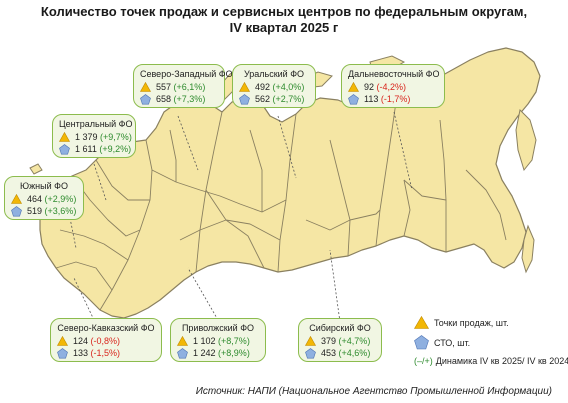  I want to click on legend-service-label: СТО, шт., so click(452, 342).